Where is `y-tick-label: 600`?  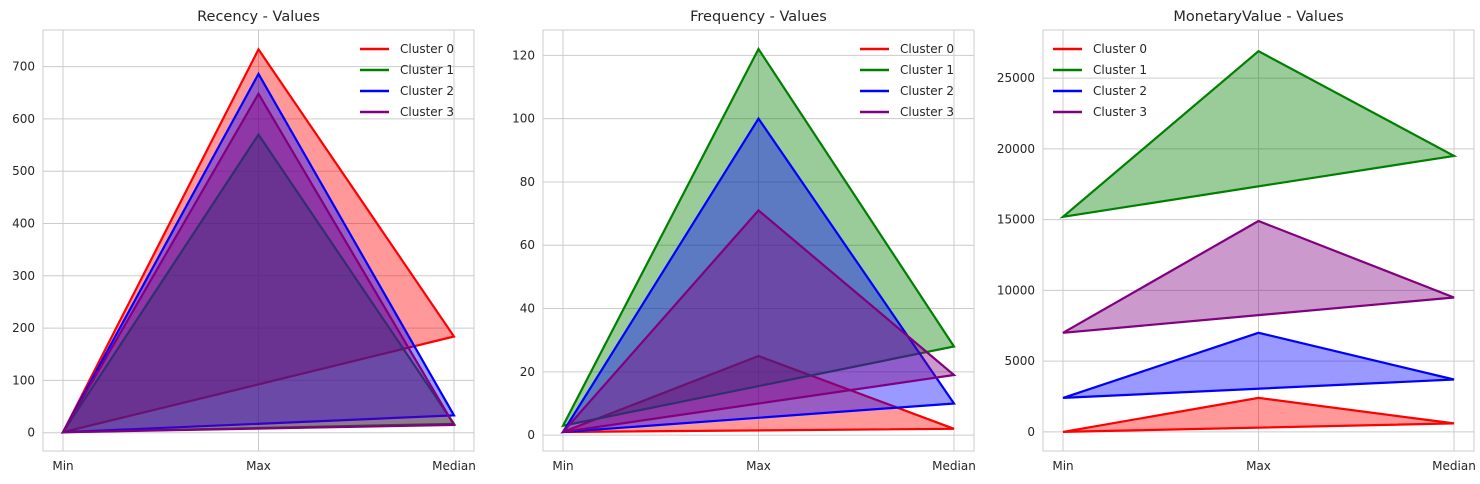 y-tick-label: 600 is located at coordinates (23, 119).